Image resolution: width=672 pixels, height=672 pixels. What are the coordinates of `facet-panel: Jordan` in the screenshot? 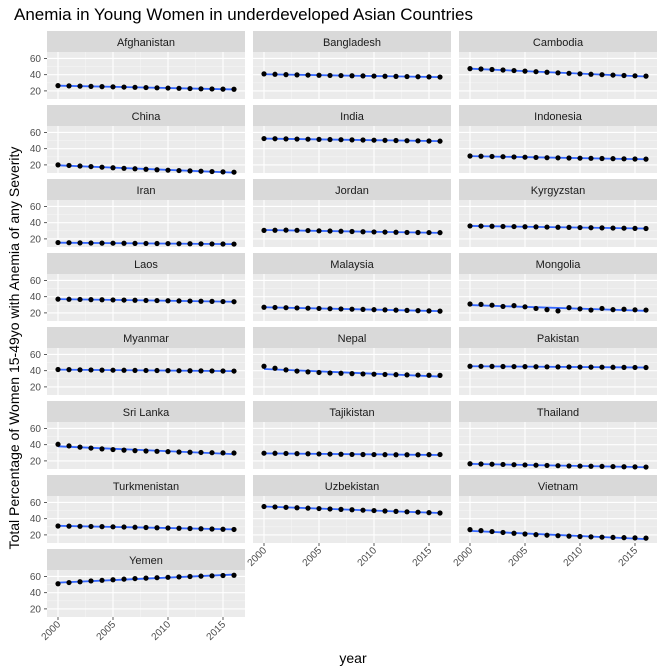 It's located at (352, 213).